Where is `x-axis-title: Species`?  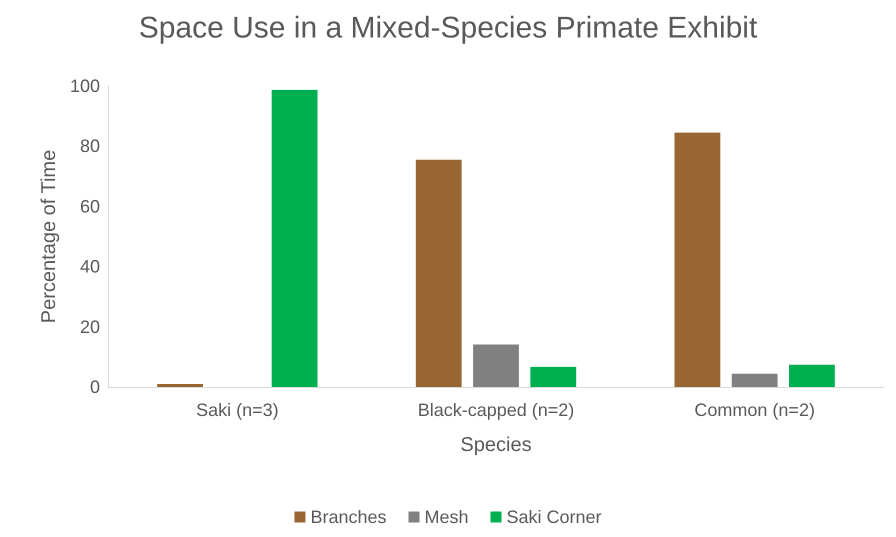
x-axis-title: Species is located at coordinates (496, 445).